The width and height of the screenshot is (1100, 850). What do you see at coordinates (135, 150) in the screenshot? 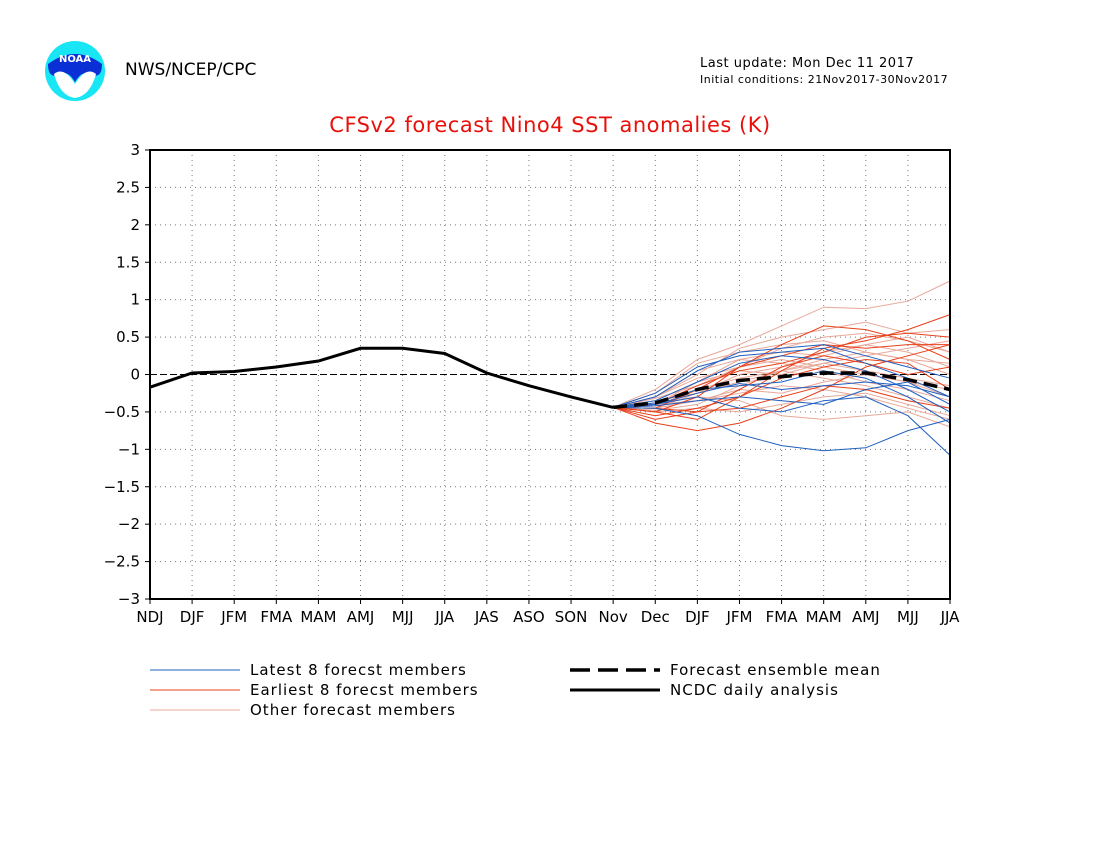
I see `y-tick-label: 3` at bounding box center [135, 150].